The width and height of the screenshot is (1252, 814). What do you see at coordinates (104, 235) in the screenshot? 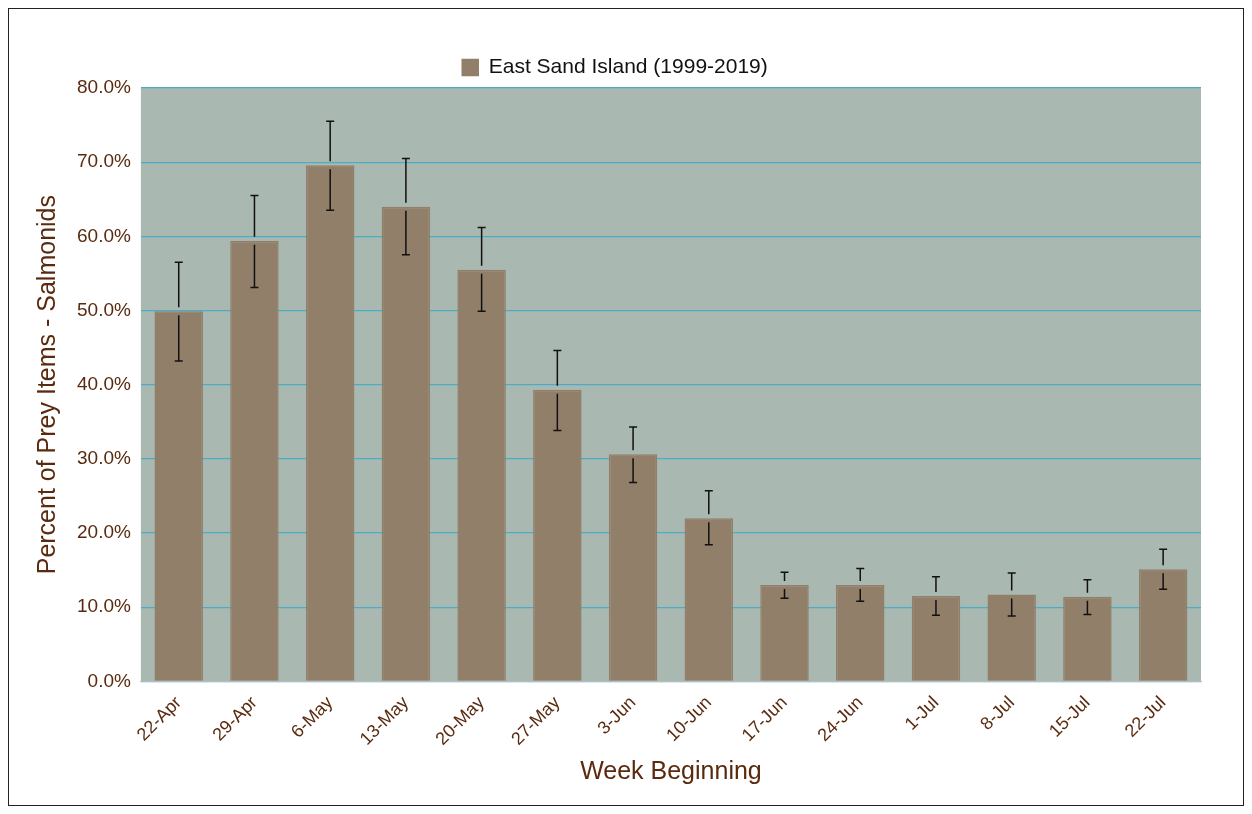
I see `y-tick-label: 60.0%` at bounding box center [104, 235].